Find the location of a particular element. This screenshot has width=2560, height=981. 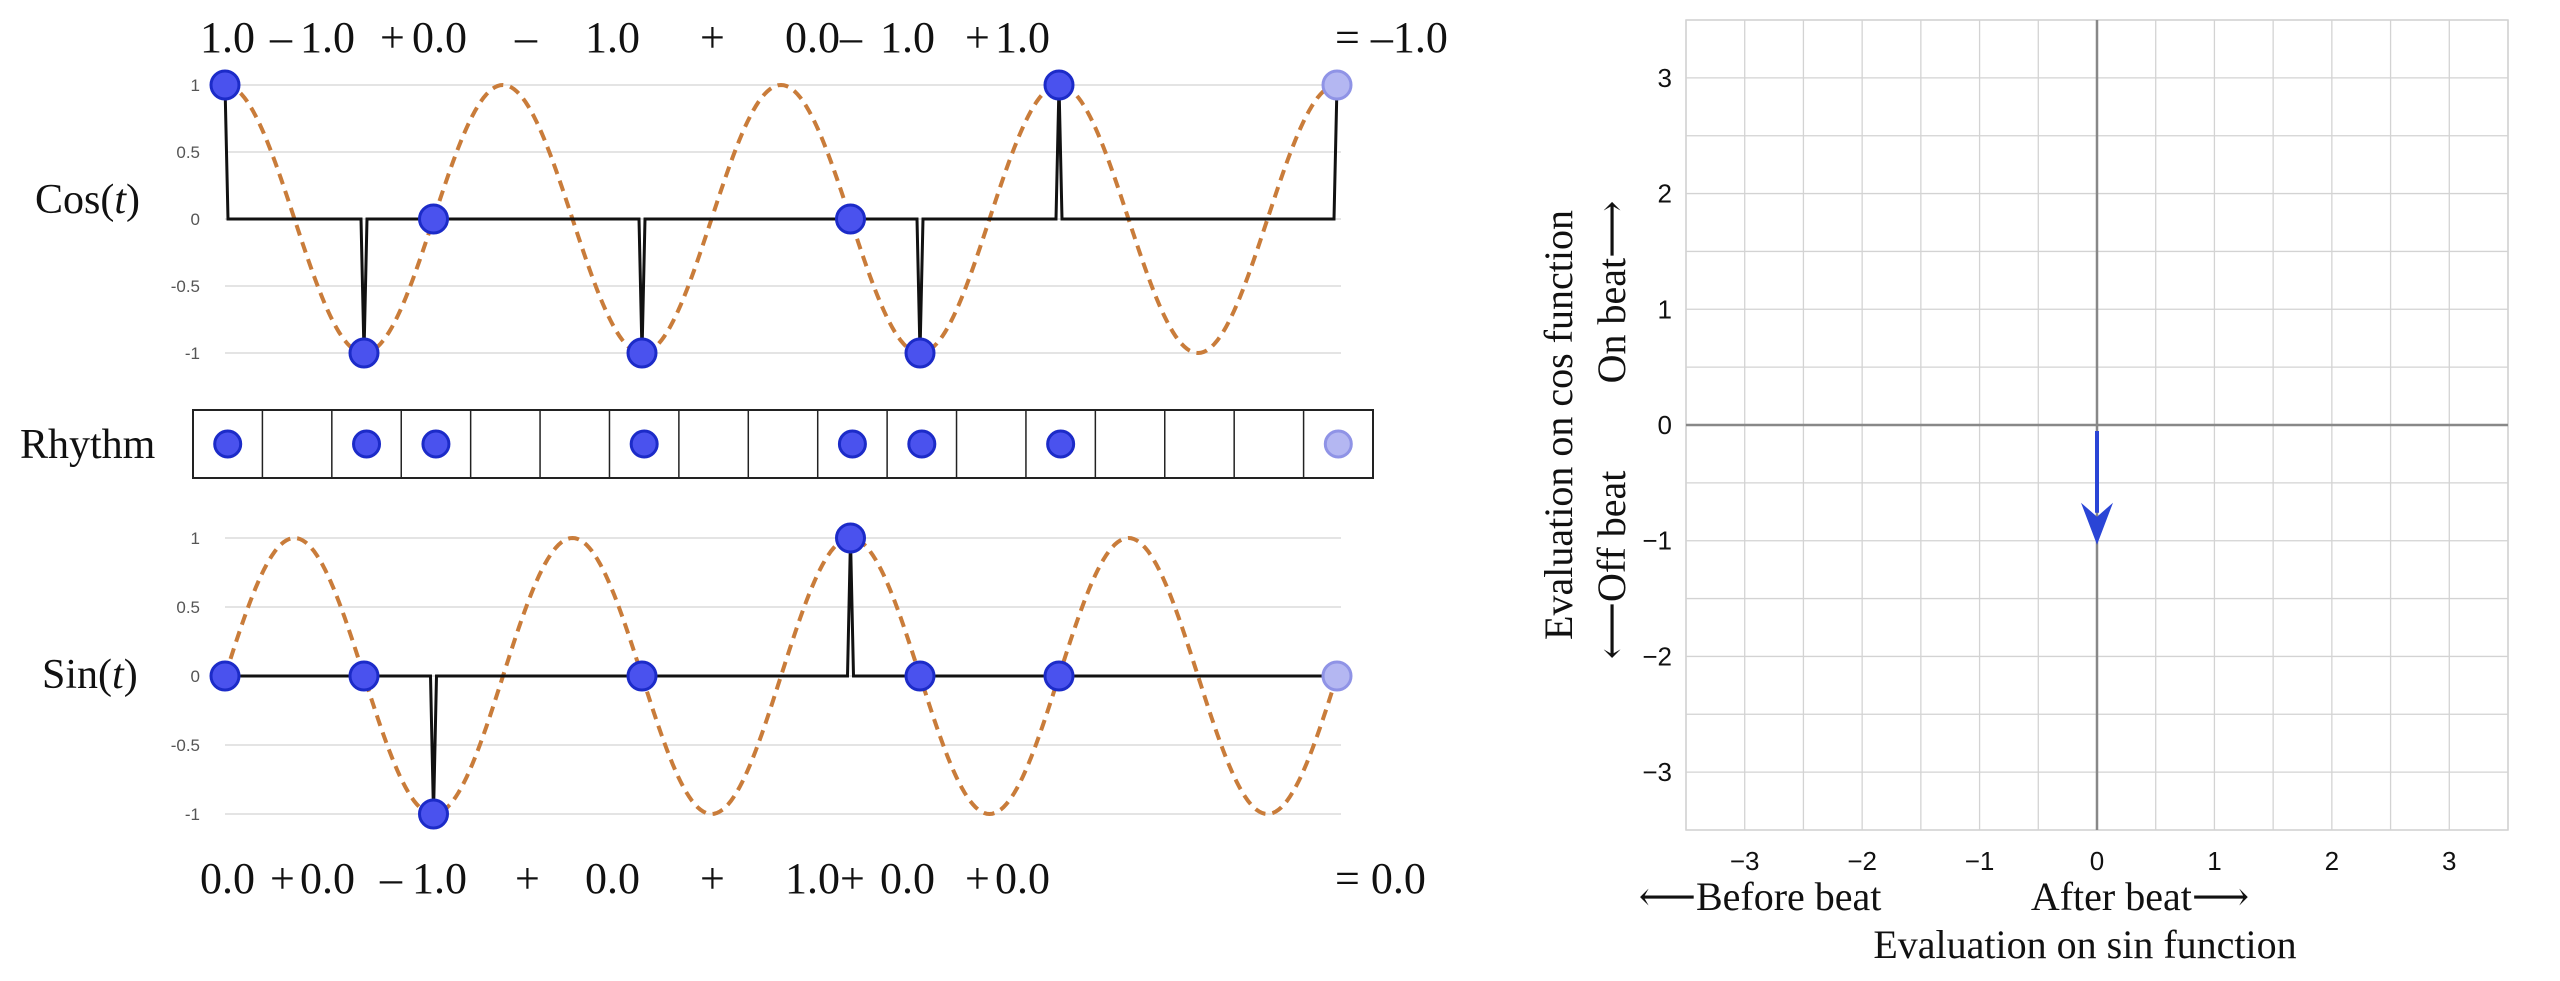

cos-y-ticks: 1 0.5 0 -0.5 -1 is located at coordinates (185, 219).